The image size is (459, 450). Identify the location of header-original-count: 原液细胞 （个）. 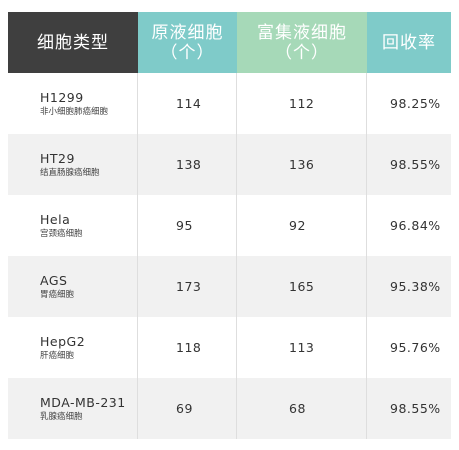
(187, 42).